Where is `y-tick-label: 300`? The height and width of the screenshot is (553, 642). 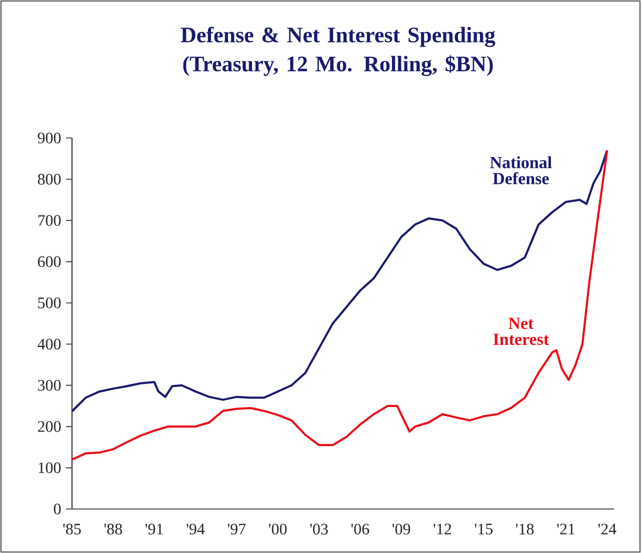 y-tick-label: 300 is located at coordinates (49, 385).